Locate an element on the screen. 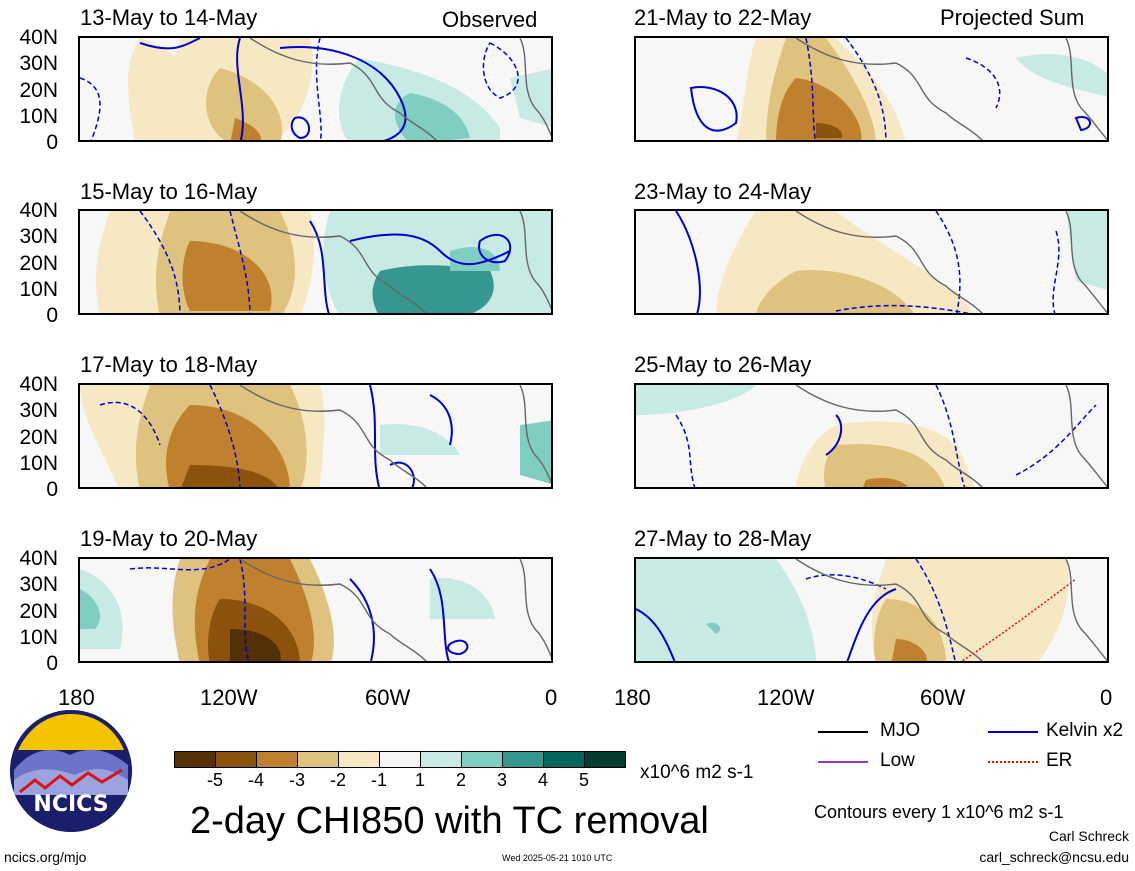 This screenshot has height=871, width=1135. colorbar-tick: -1 is located at coordinates (378, 780).